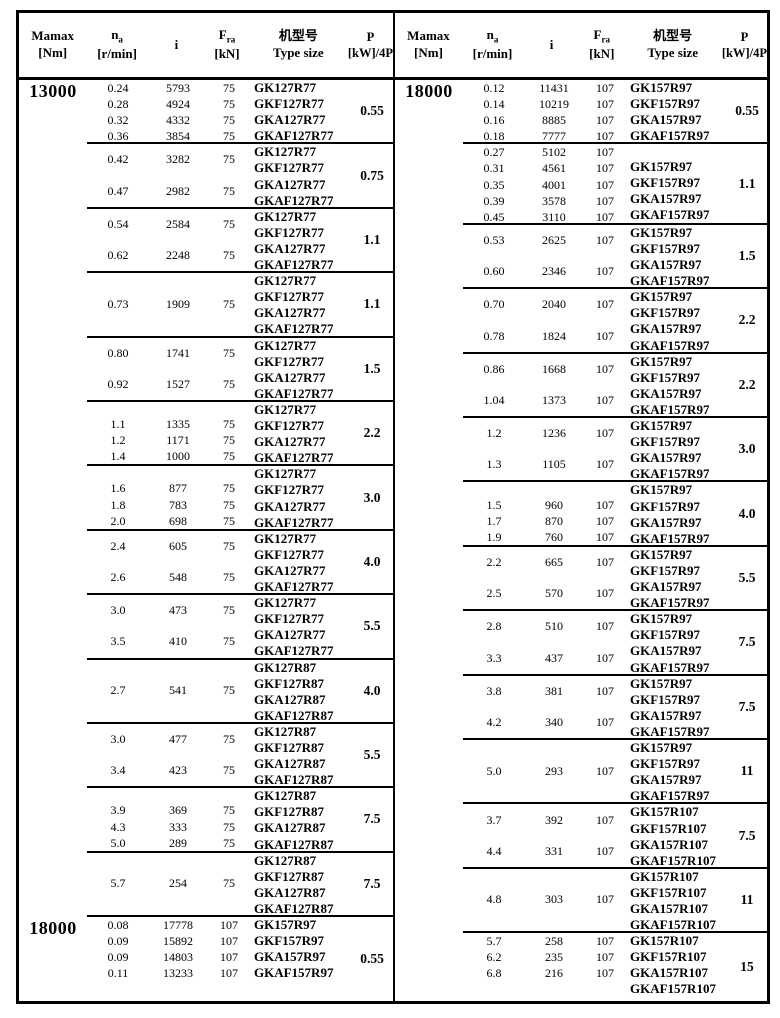 Image resolution: width=780 pixels, height=1018 pixels. What do you see at coordinates (118, 369) in the screenshot?
I see `na-column: 0.80 0.92` at bounding box center [118, 369].